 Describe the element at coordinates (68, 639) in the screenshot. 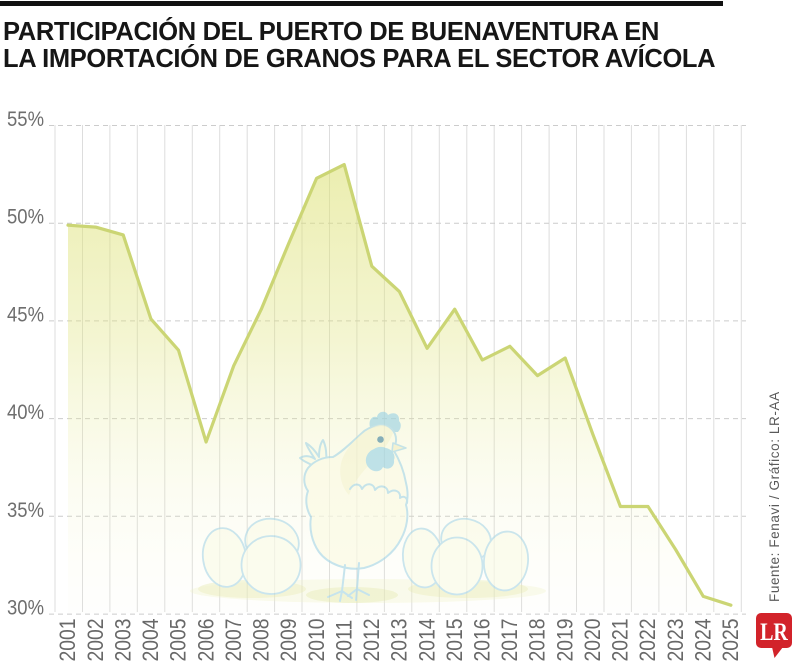

I see `svg-text: 2001` at that location.